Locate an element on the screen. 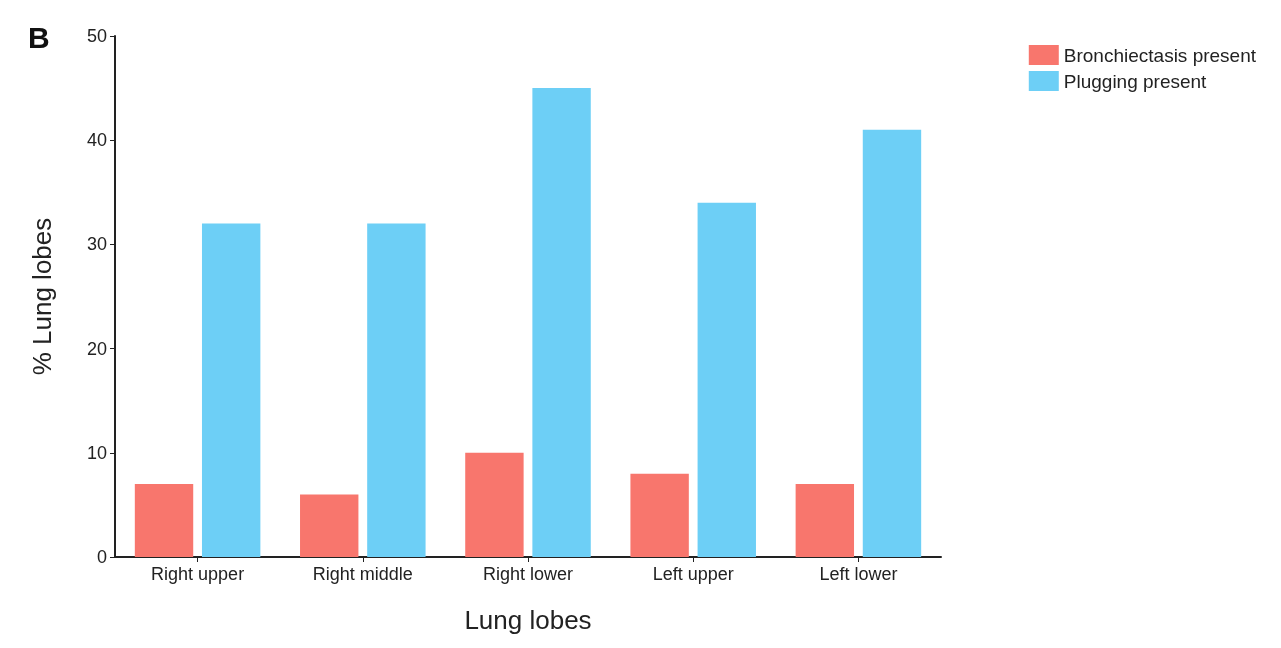 Image resolution: width=1281 pixels, height=648 pixels. legend-label: Bronchiectasis present is located at coordinates (1160, 55).